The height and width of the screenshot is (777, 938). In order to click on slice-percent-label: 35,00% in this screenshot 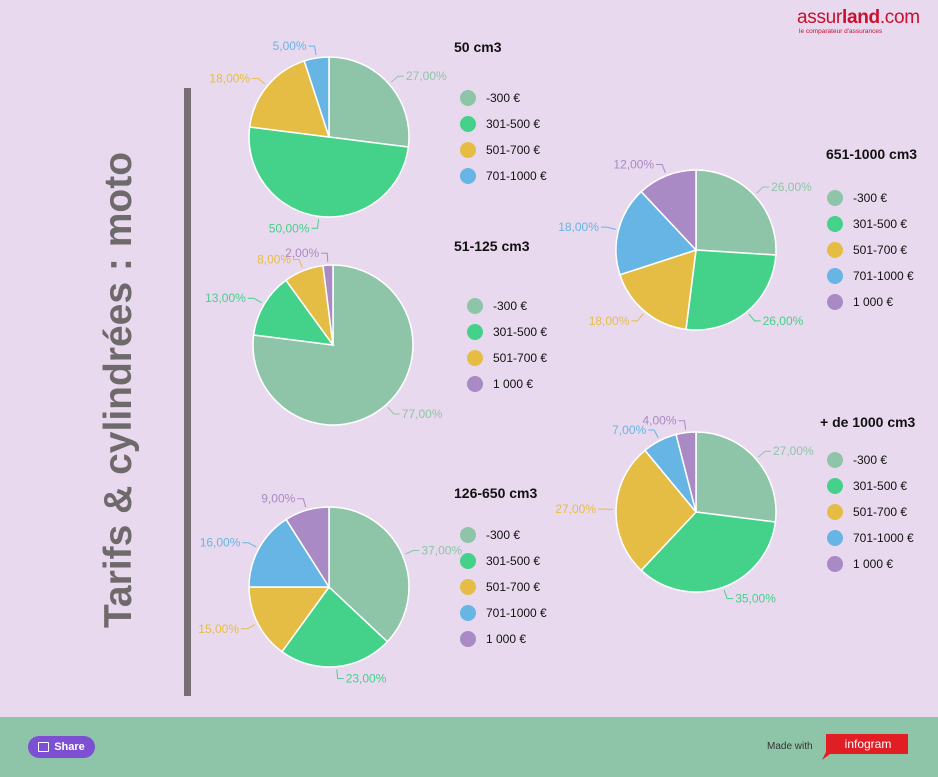, I will do `click(755, 599)`.